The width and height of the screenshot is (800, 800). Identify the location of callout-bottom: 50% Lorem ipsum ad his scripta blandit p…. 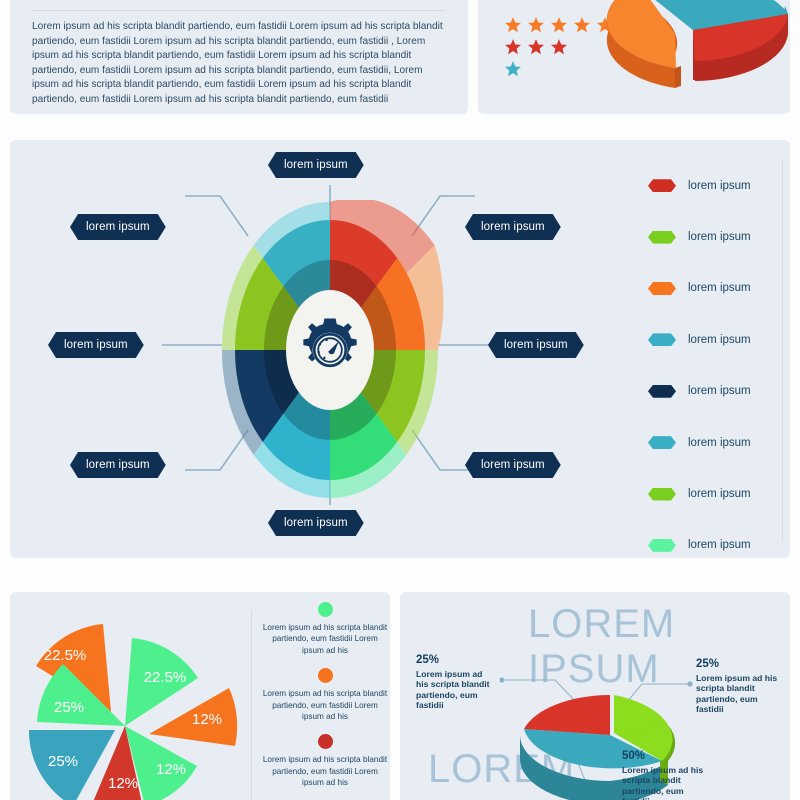
(664, 775).